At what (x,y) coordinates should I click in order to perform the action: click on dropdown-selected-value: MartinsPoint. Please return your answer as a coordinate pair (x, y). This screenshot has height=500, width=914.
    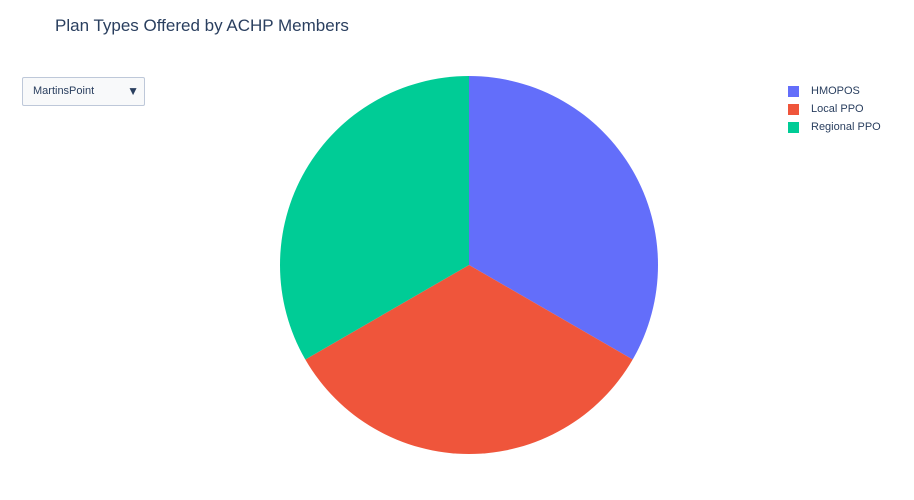
    Looking at the image, I should click on (64, 91).